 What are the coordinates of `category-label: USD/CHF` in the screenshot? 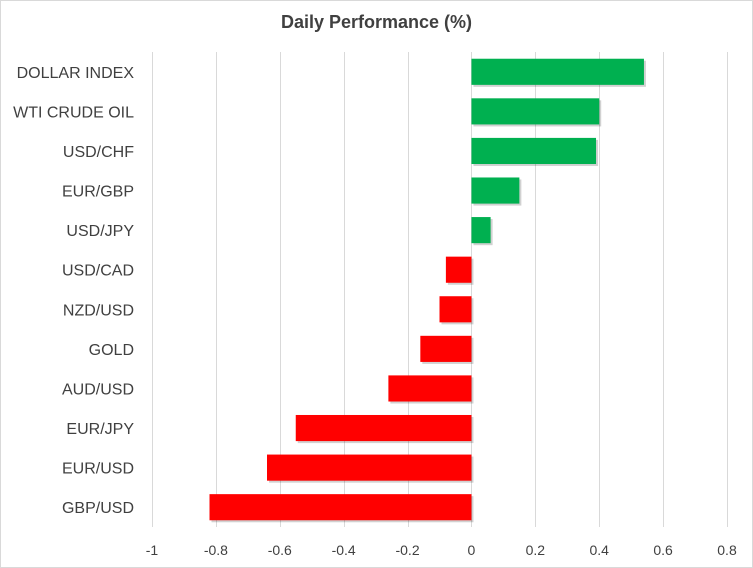 It's located at (98, 152).